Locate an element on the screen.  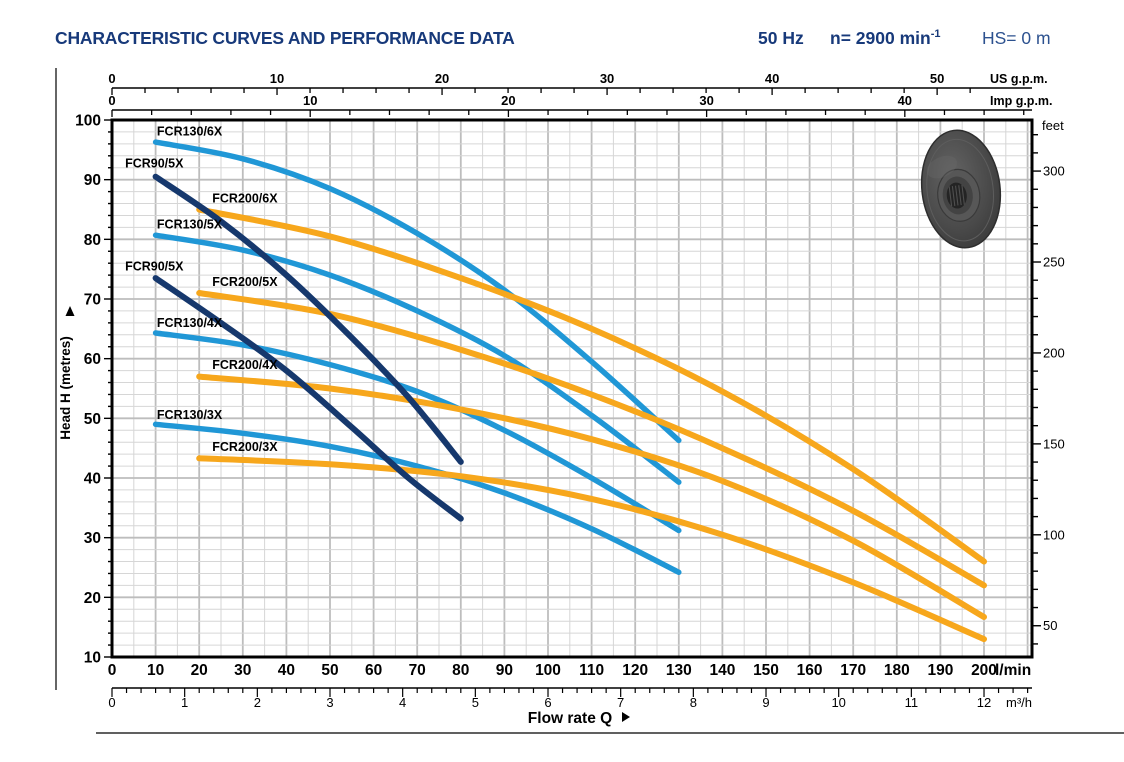
svg-text: Flow rate Q is located at coordinates (570, 718).